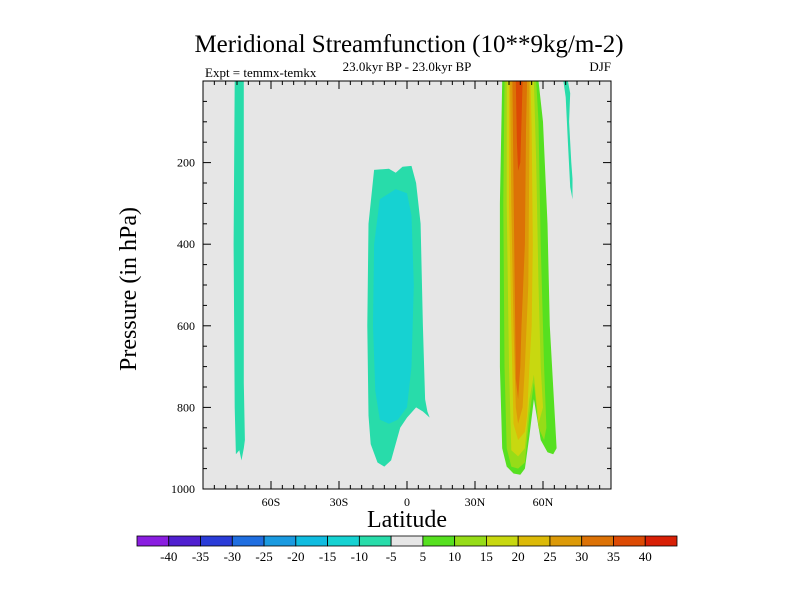 The height and width of the screenshot is (600, 800). I want to click on contour-southern-cell, so click(239, 271).